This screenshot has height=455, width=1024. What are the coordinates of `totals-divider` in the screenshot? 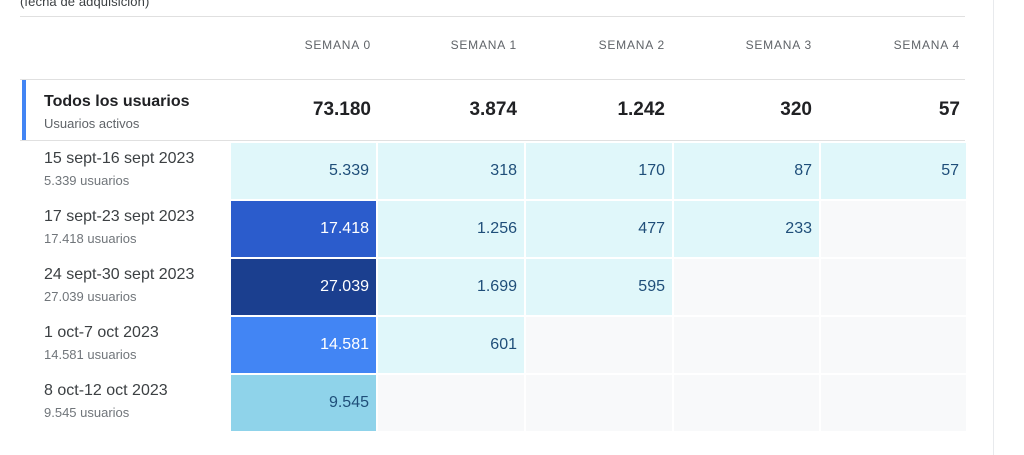 It's located at (492, 140).